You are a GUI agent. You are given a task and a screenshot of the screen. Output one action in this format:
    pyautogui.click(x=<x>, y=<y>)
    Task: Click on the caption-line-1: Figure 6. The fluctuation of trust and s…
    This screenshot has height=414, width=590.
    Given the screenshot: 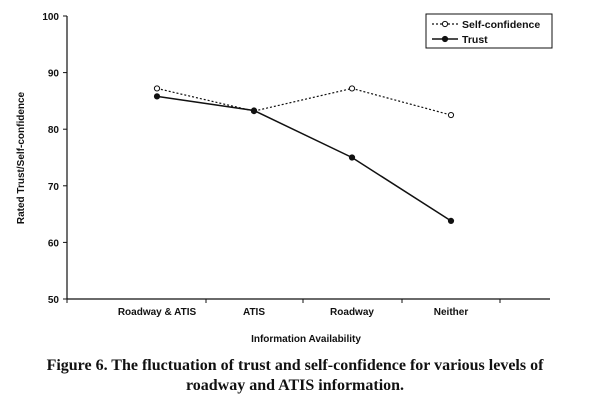 What is the action you would take?
    pyautogui.click(x=295, y=365)
    